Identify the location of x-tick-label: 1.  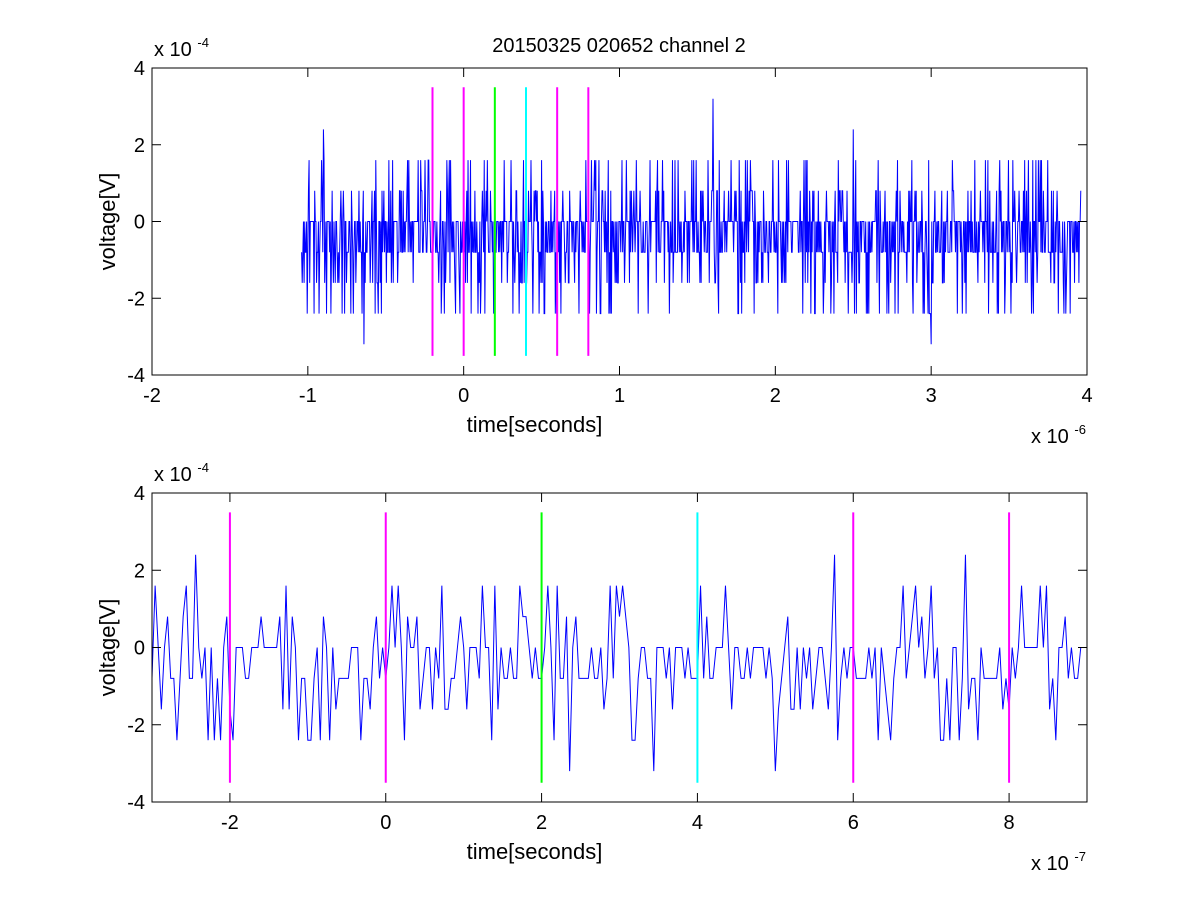
(619, 396).